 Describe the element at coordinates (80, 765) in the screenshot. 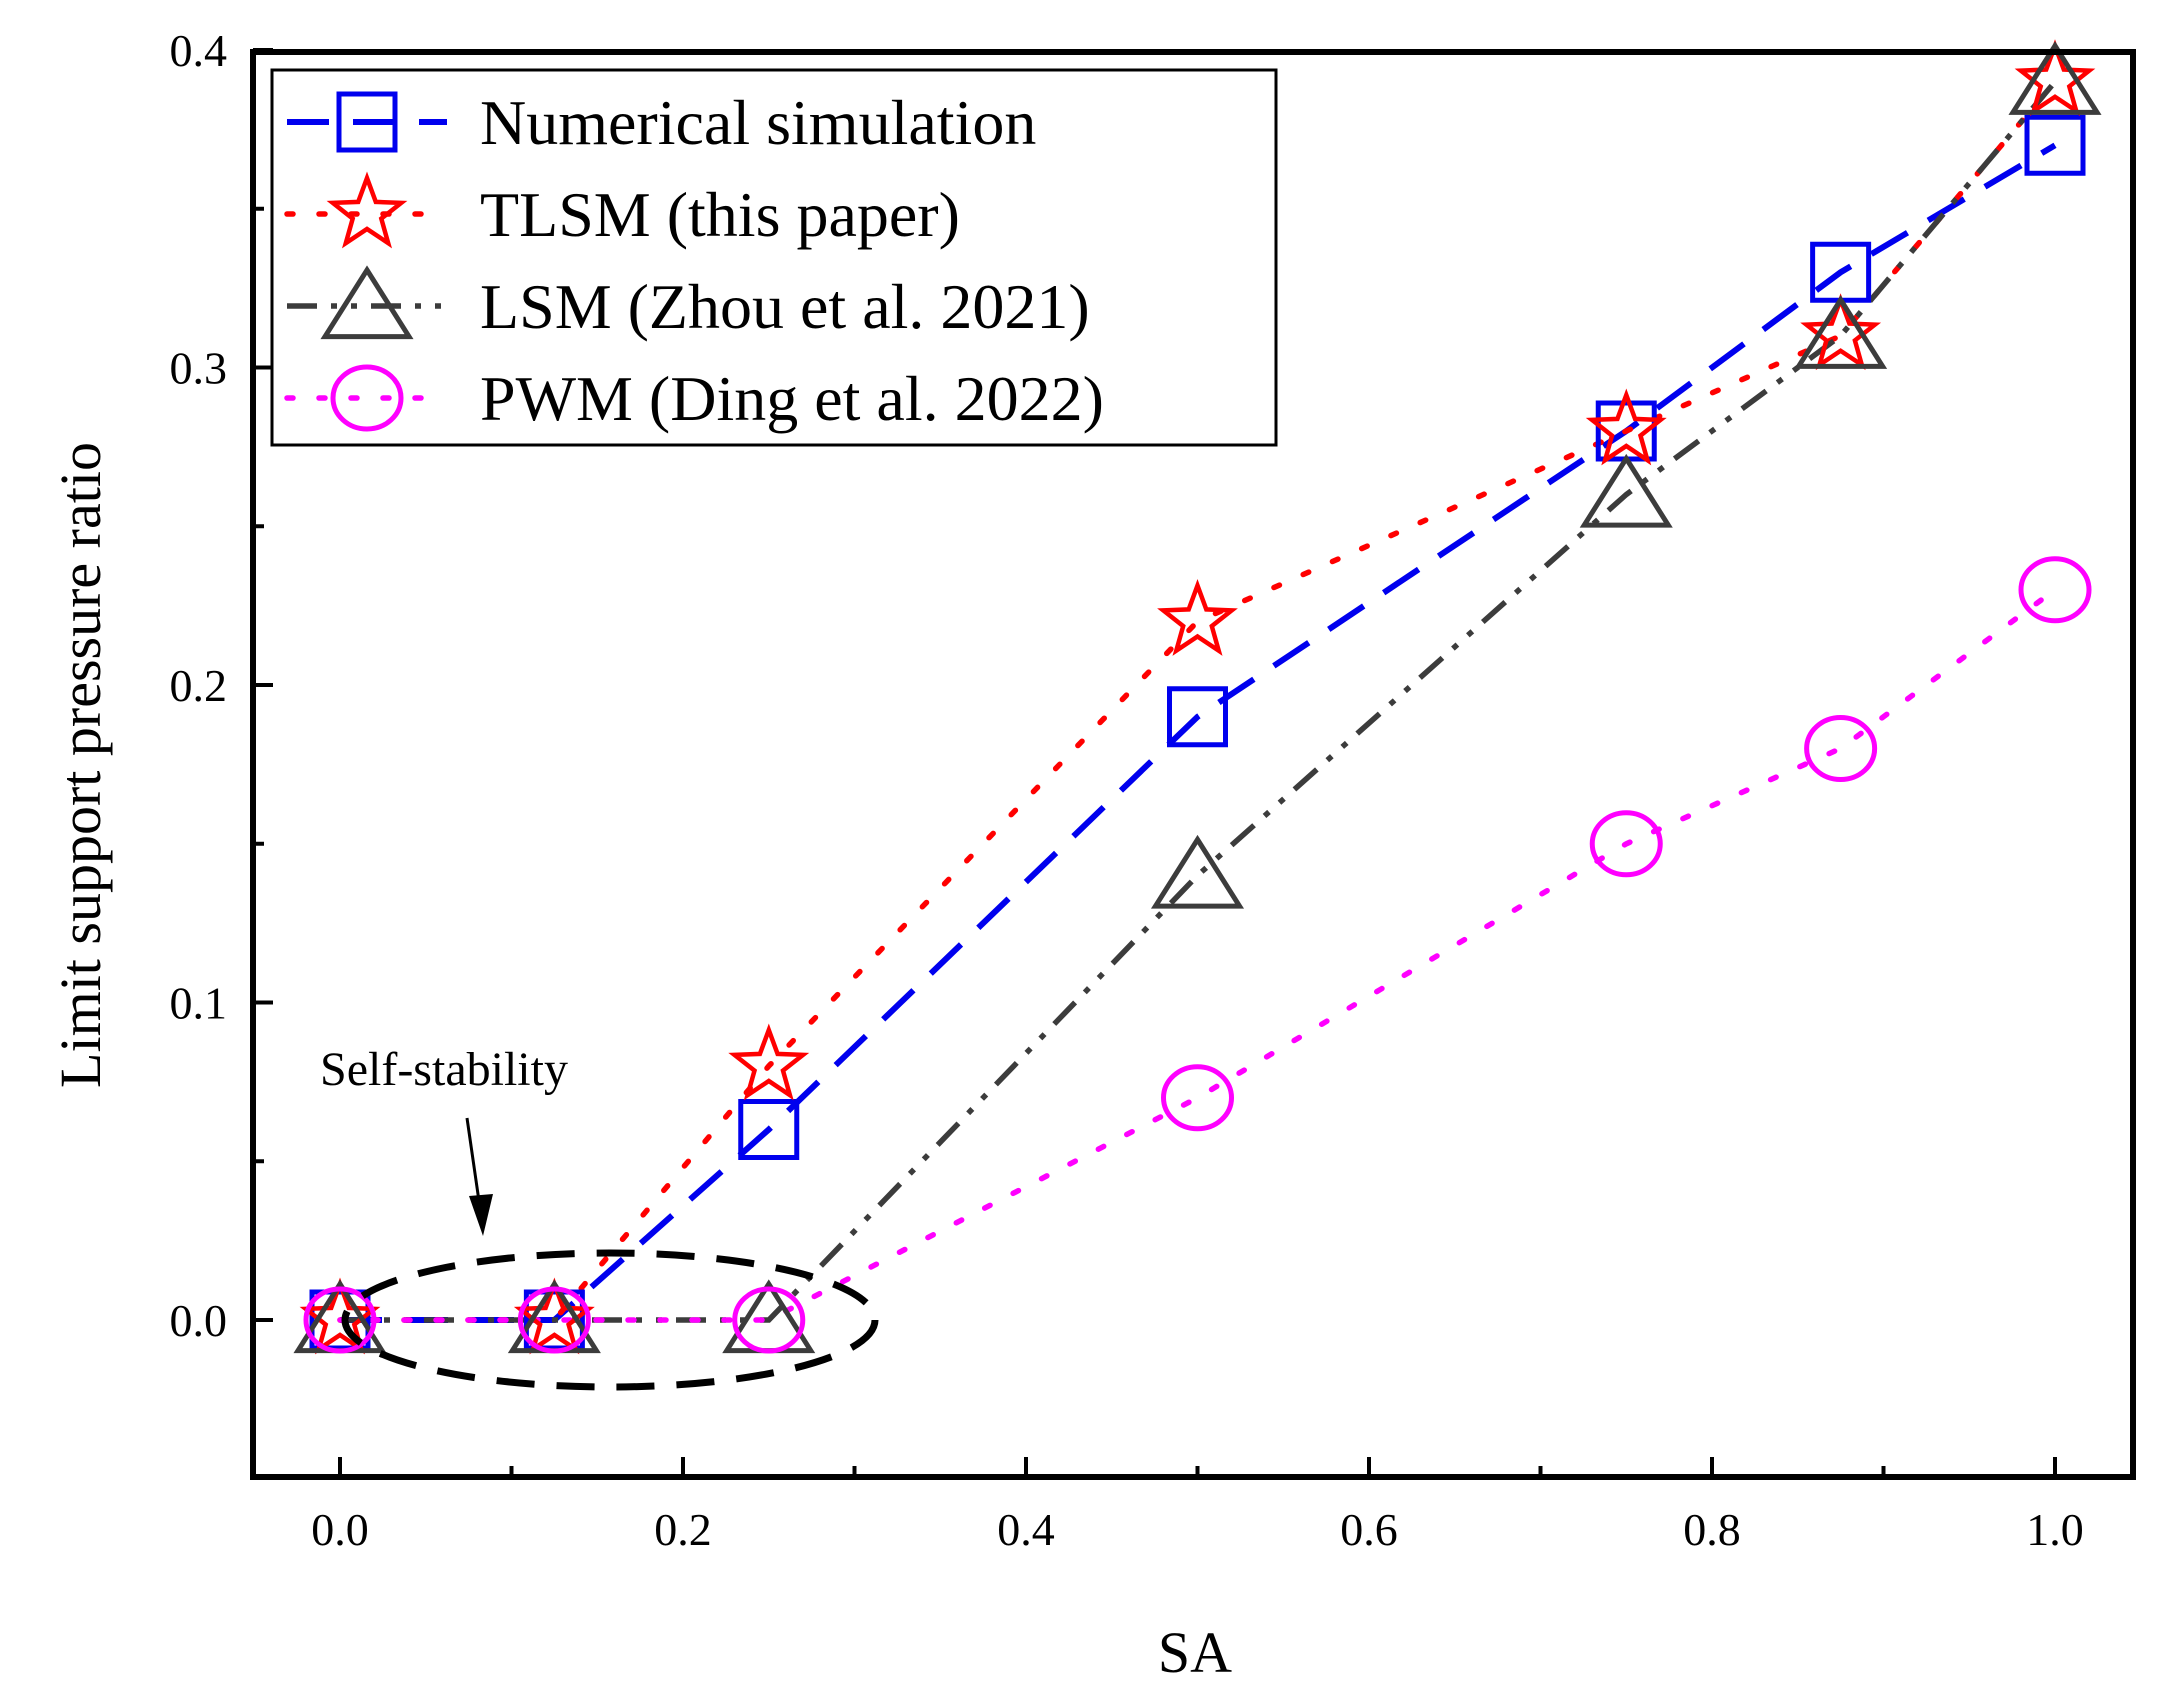

I see `y-axis-title: Limit support pressure ratio` at that location.